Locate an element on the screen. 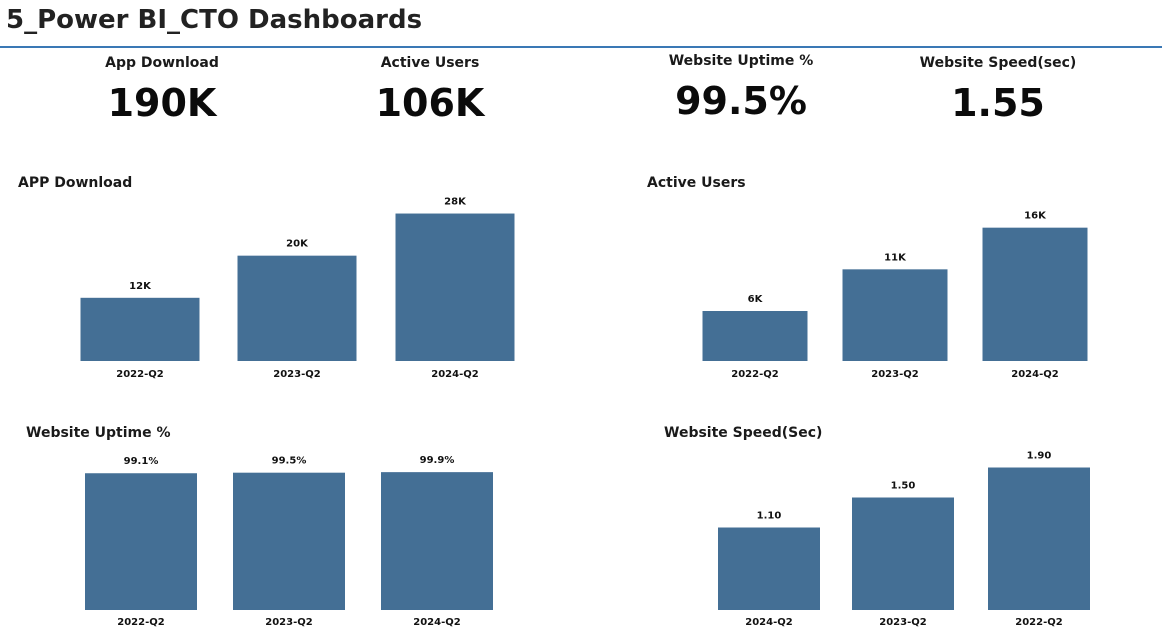 The height and width of the screenshot is (630, 1162). kpi-label: Website Speed(sec) is located at coordinates (998, 63).